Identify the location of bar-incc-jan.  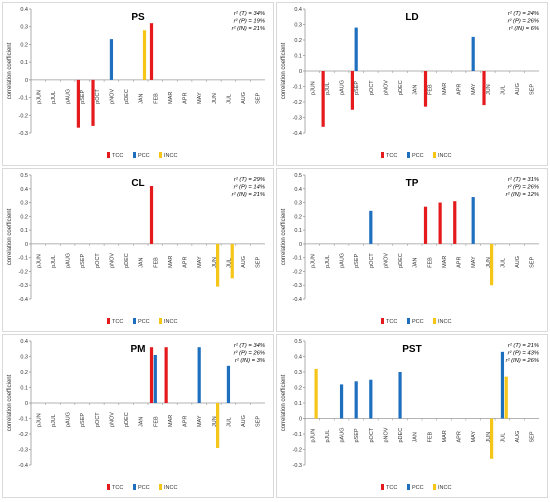
(144, 55).